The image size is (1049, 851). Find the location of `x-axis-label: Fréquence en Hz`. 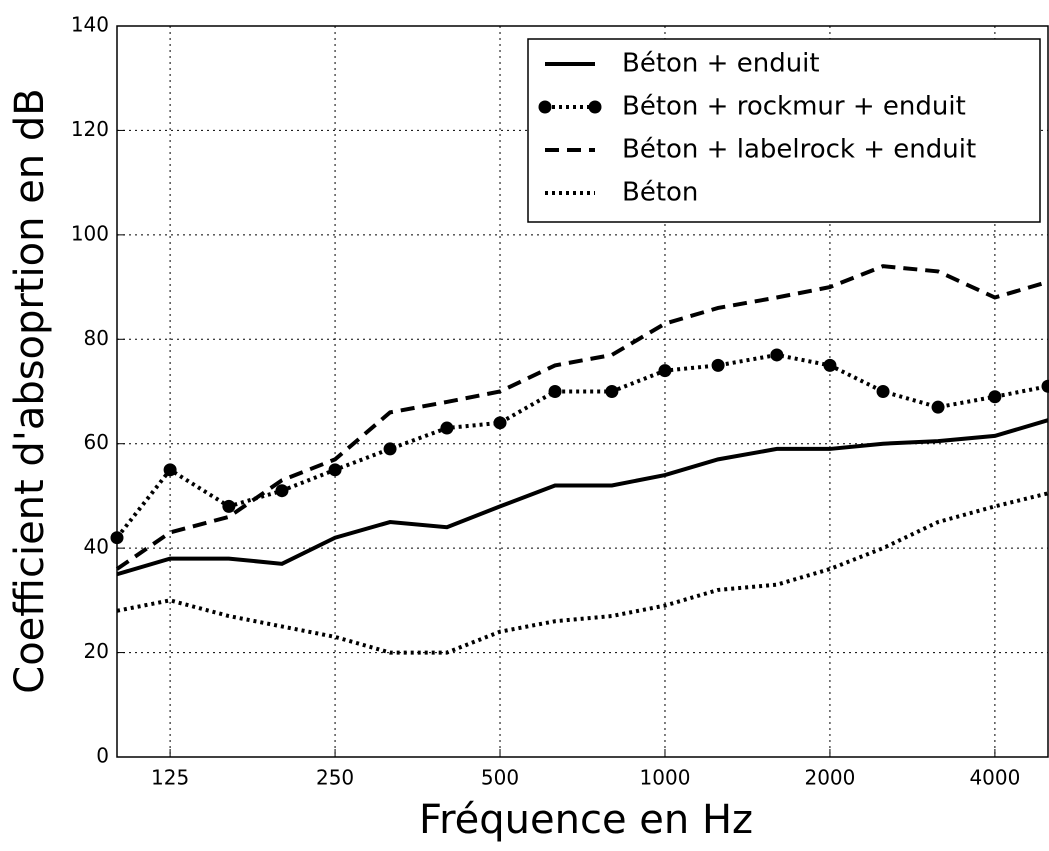

x-axis-label: Fréquence en Hz is located at coordinates (586, 820).